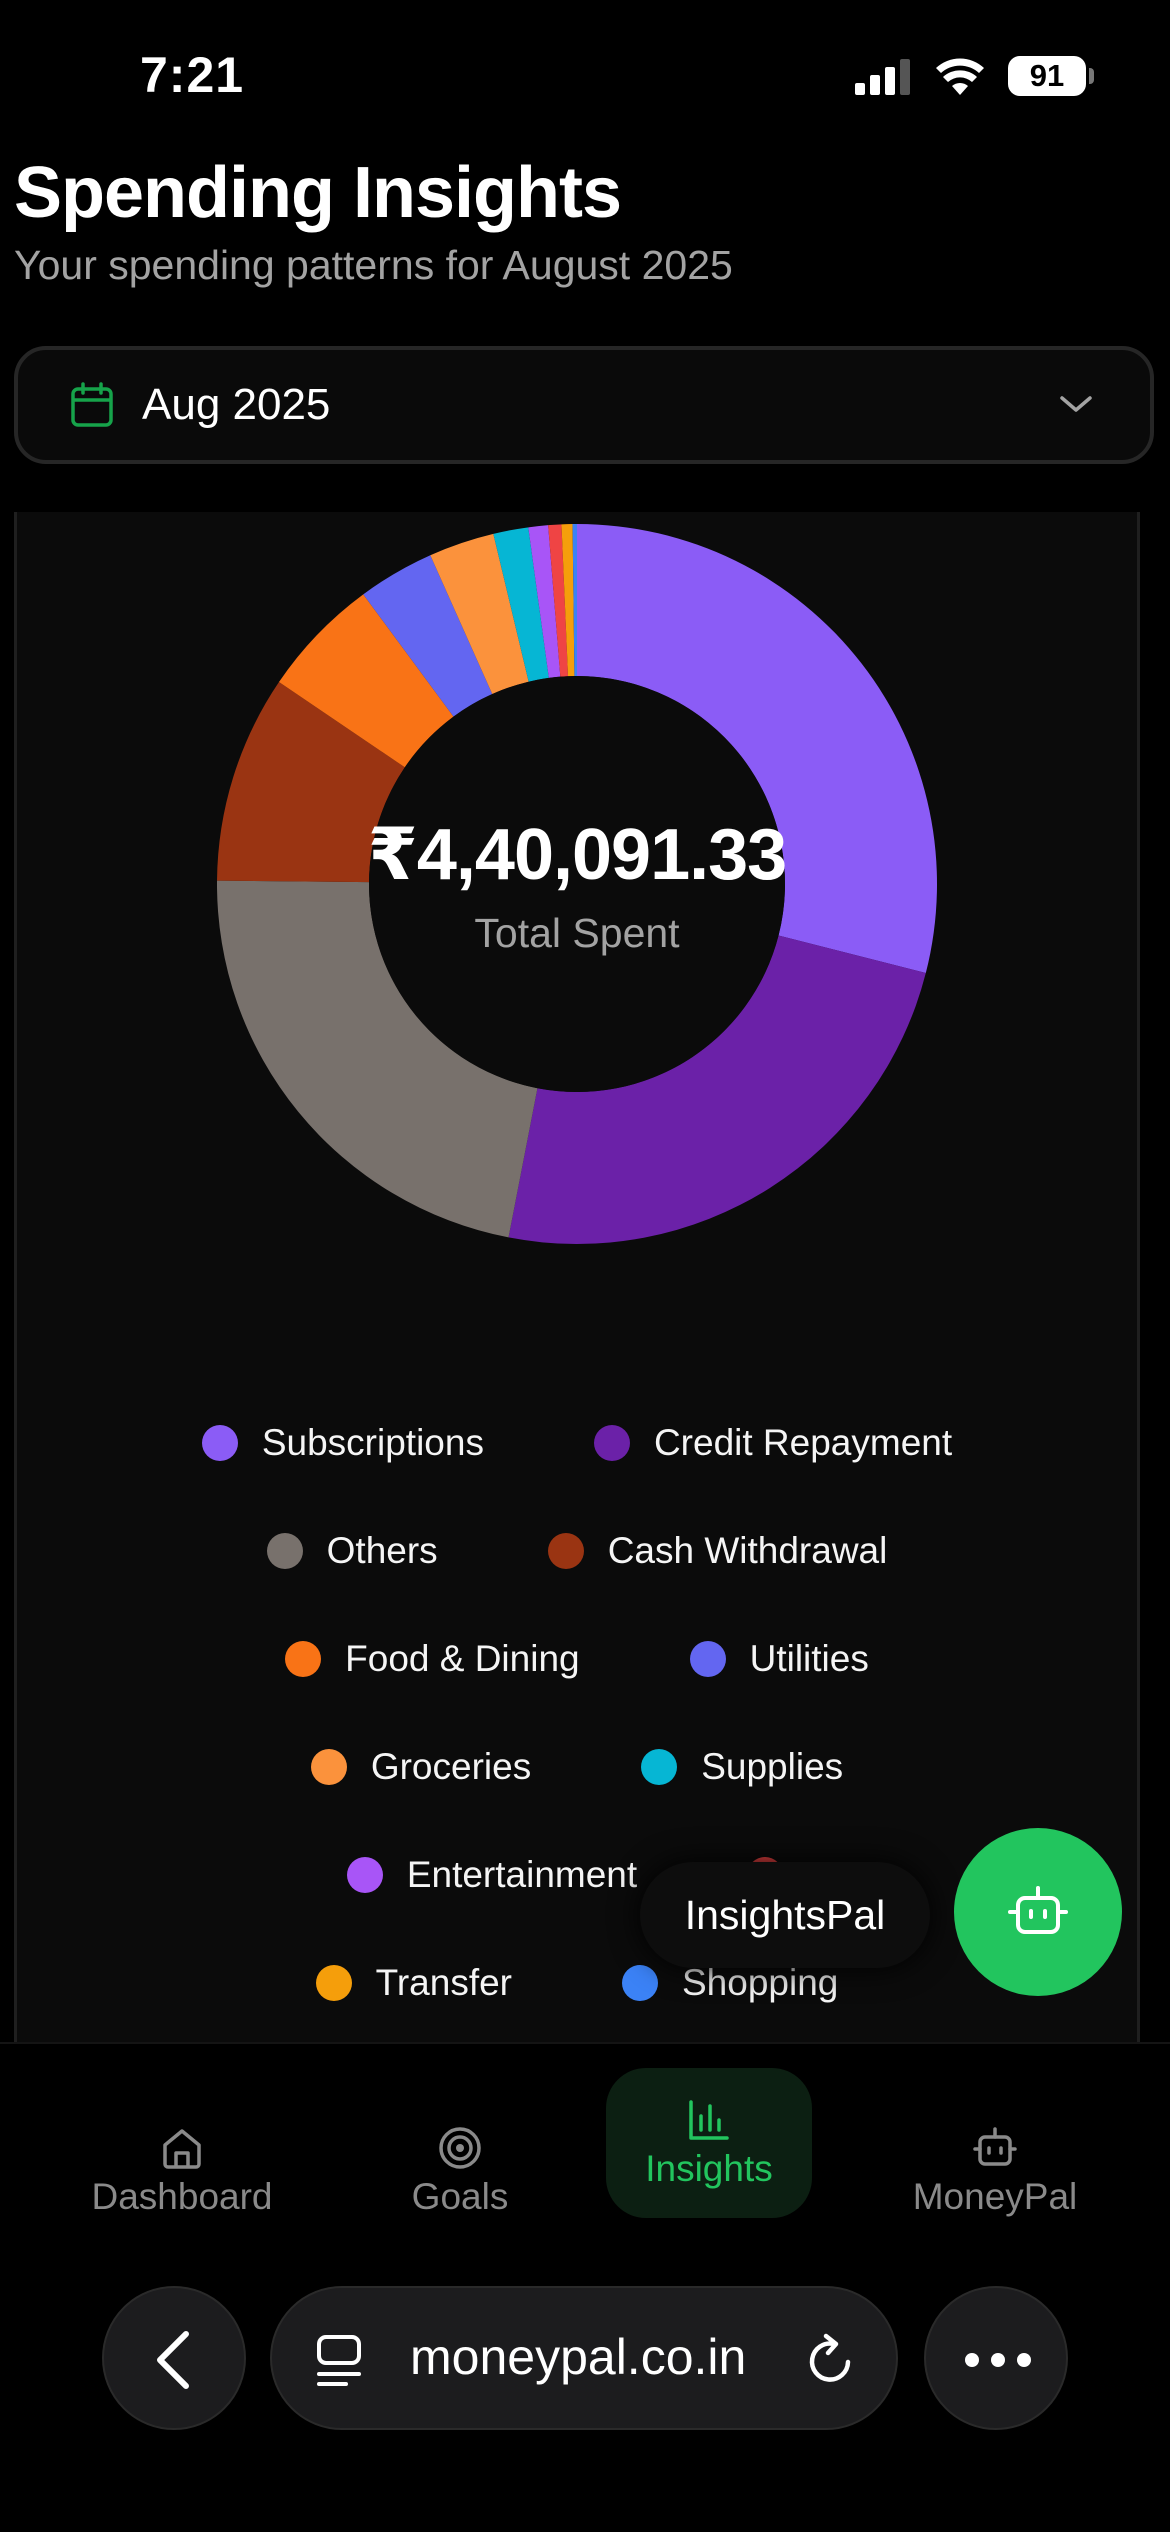 The width and height of the screenshot is (1170, 2532). I want to click on legend-row: Transfer Shopping, so click(577, 1983).